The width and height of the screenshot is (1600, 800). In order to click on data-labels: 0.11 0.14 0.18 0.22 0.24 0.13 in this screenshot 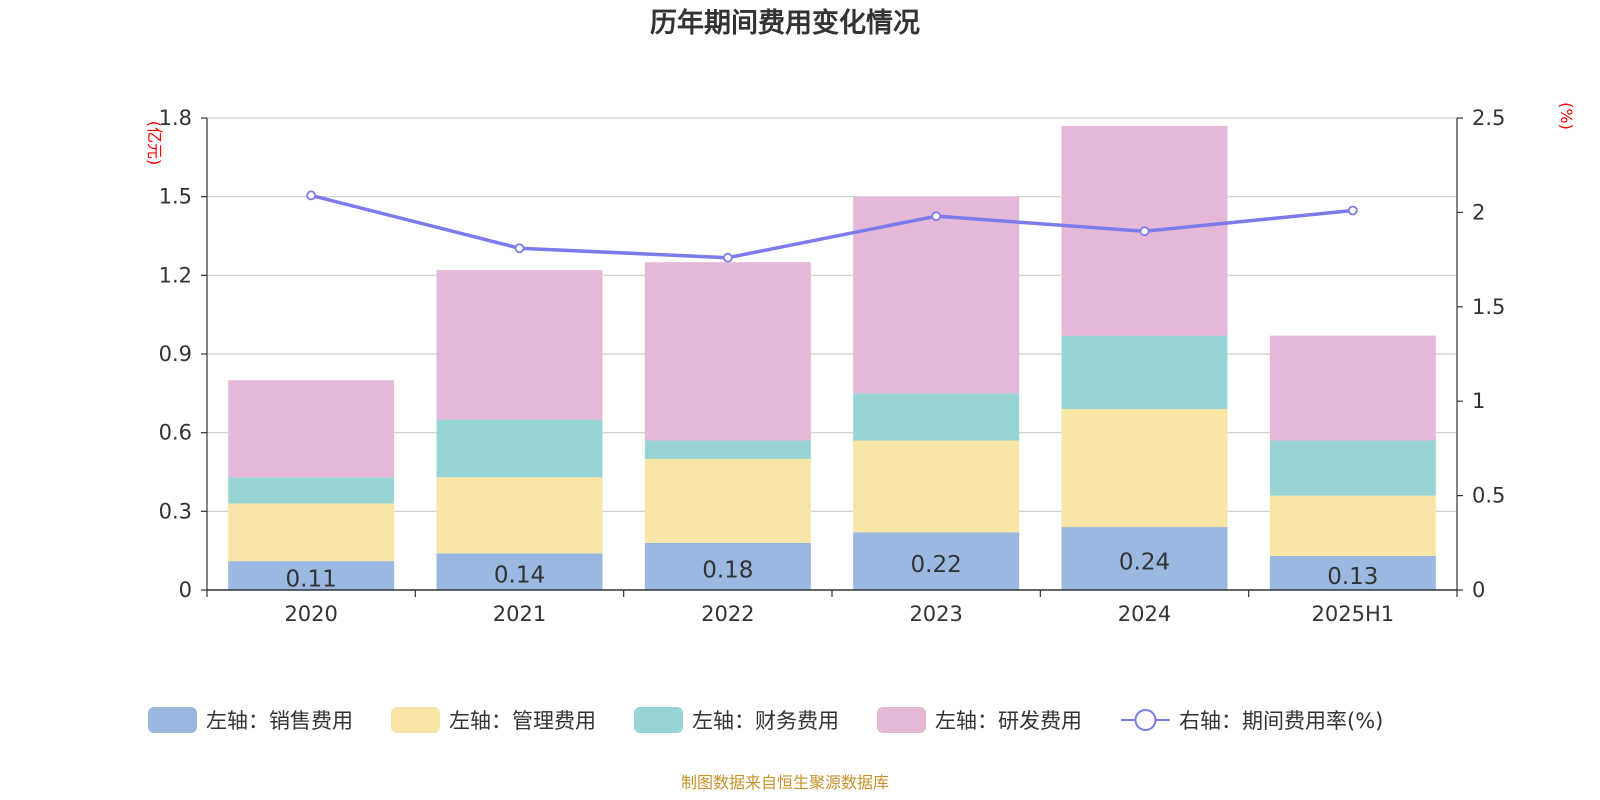, I will do `click(832, 571)`.